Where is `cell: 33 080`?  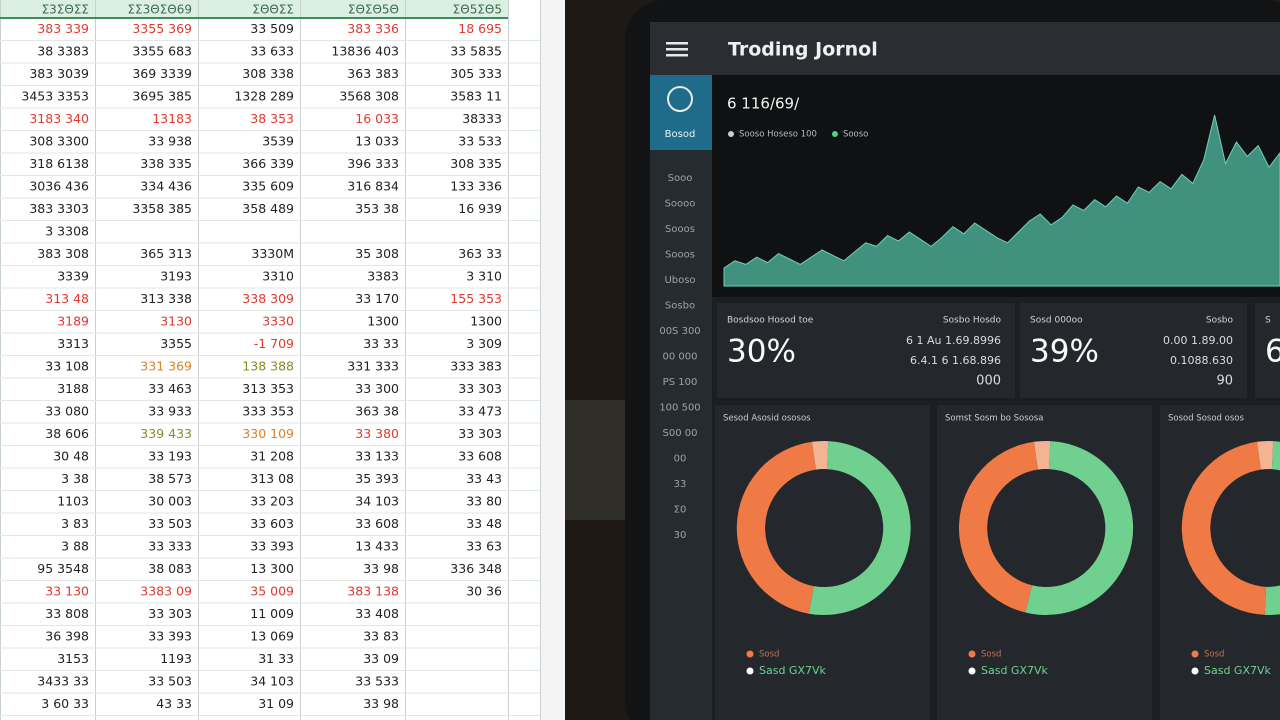 cell: 33 080 is located at coordinates (67, 410).